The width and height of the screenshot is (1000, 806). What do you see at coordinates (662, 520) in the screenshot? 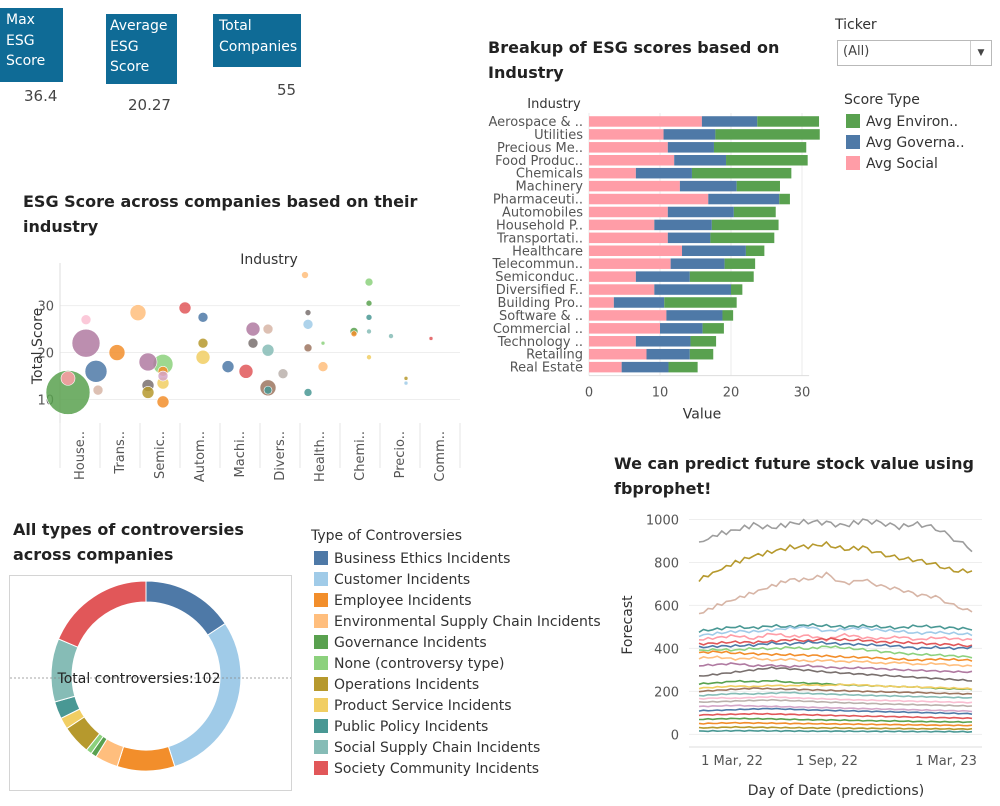
I see `y-tick-label: 1000` at bounding box center [662, 520].